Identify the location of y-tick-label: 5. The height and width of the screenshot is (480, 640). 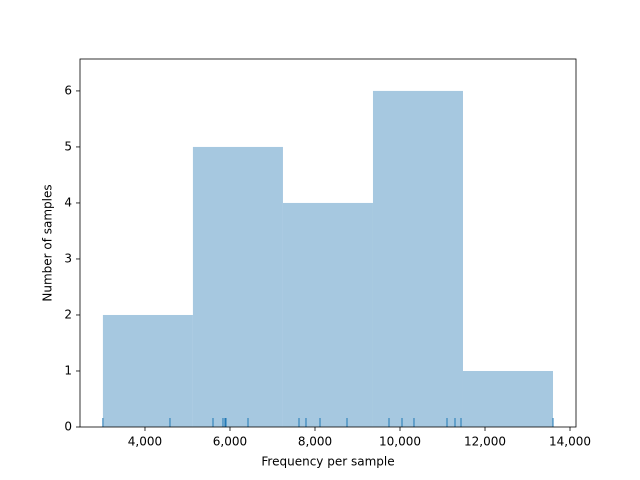
(68, 146).